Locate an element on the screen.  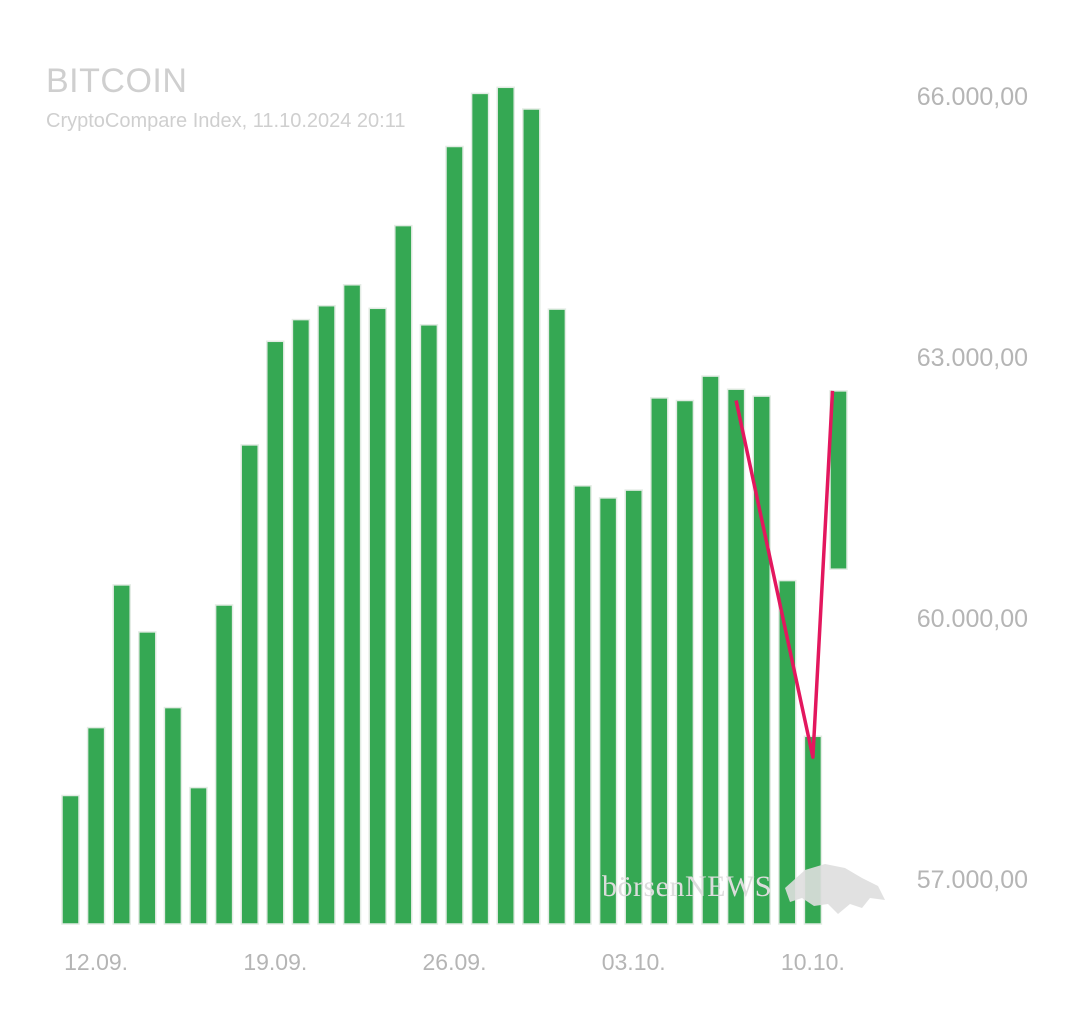
bar-20.09. is located at coordinates (301, 621).